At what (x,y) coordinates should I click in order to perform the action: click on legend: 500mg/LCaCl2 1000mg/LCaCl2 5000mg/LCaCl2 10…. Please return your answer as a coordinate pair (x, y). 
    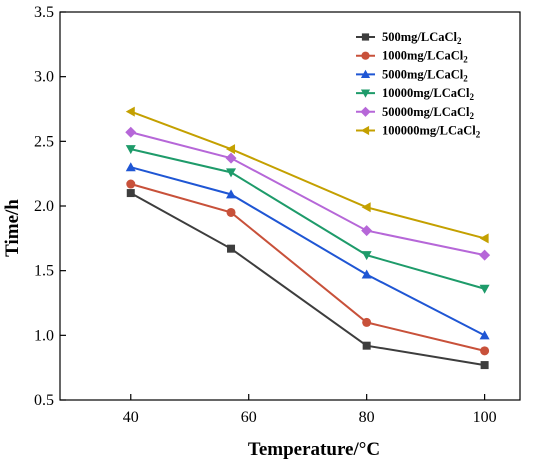
    Looking at the image, I should click on (418, 85).